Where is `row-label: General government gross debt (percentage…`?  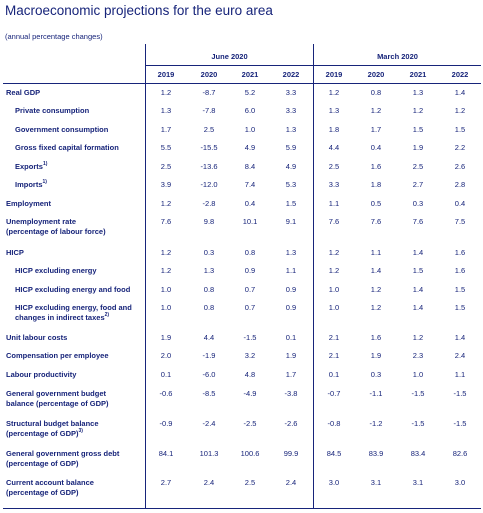
row-label: General government gross debt (percentage… is located at coordinates (62, 459).